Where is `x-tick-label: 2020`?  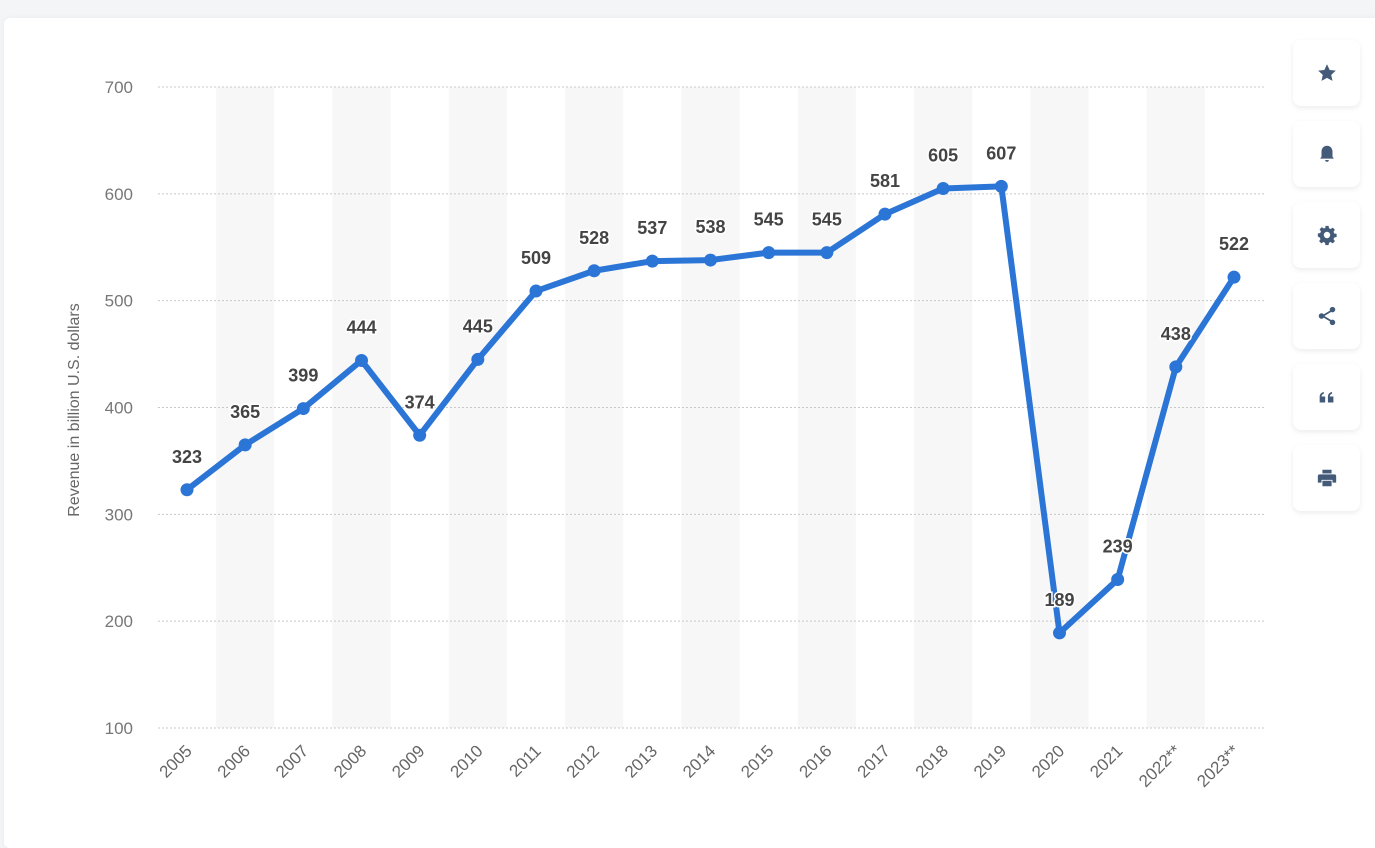
x-tick-label: 2020 is located at coordinates (1048, 761).